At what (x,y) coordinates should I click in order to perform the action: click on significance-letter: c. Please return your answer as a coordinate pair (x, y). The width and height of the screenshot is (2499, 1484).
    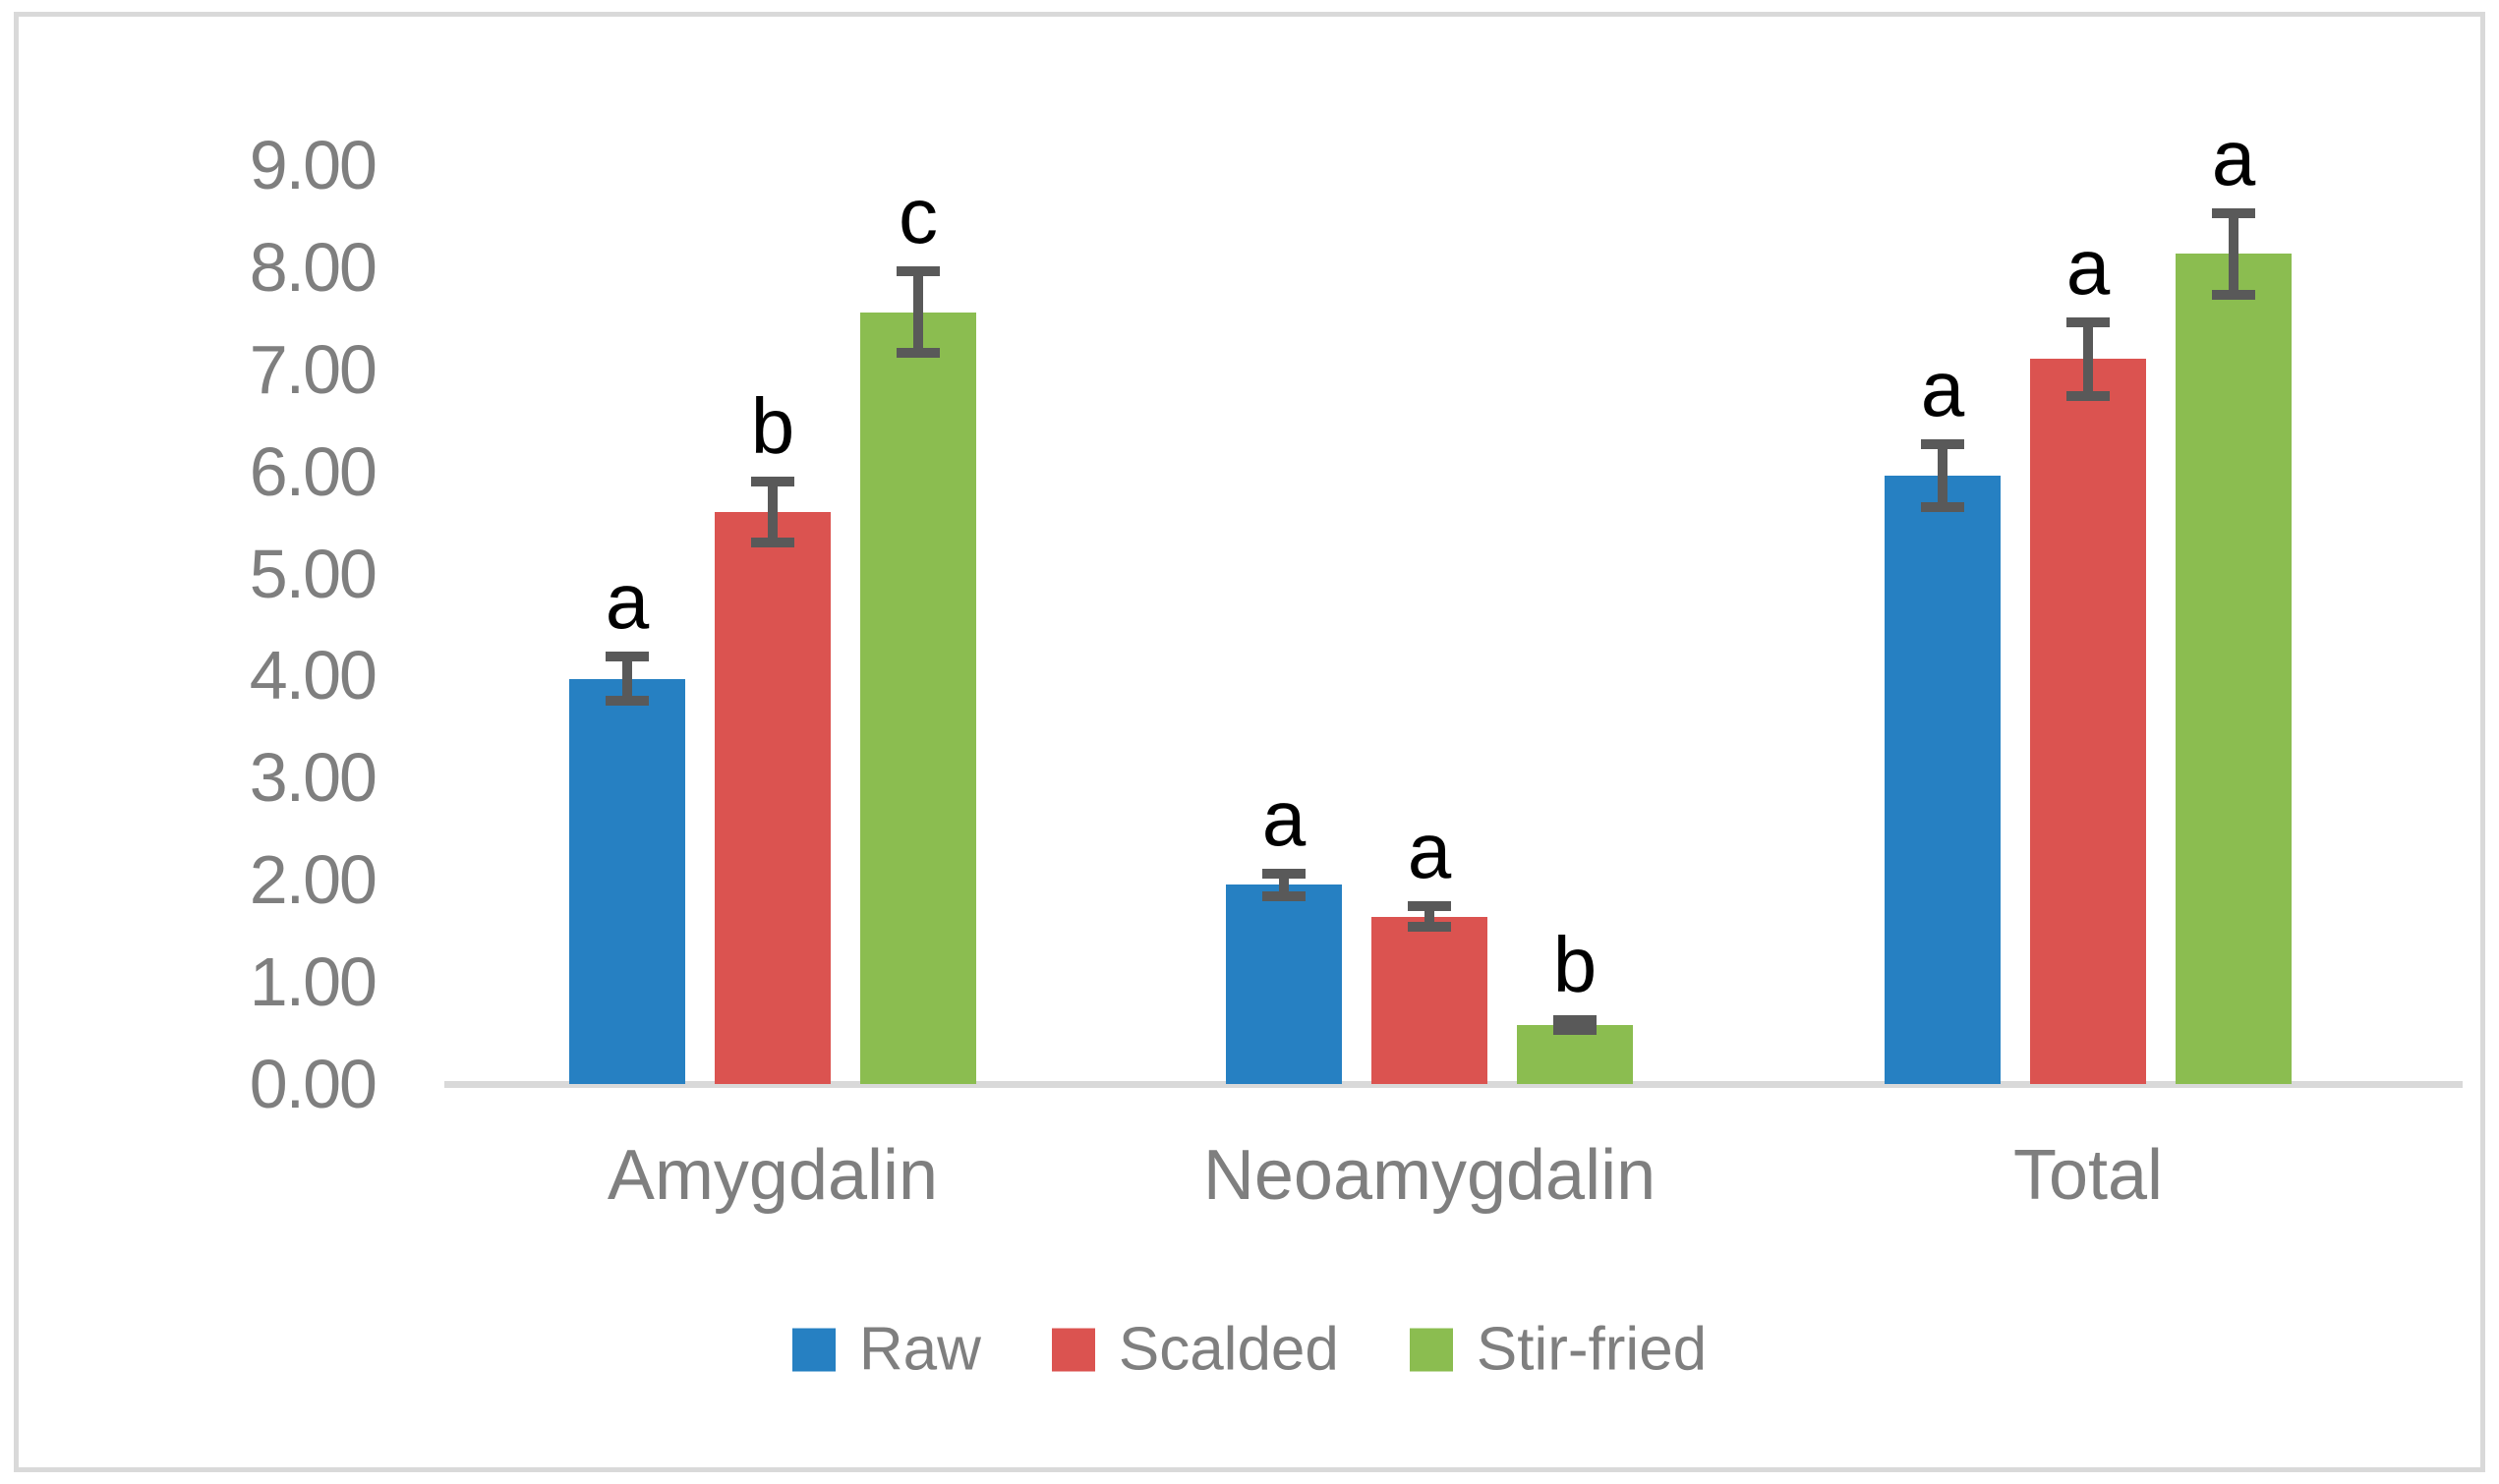
    Looking at the image, I should click on (919, 215).